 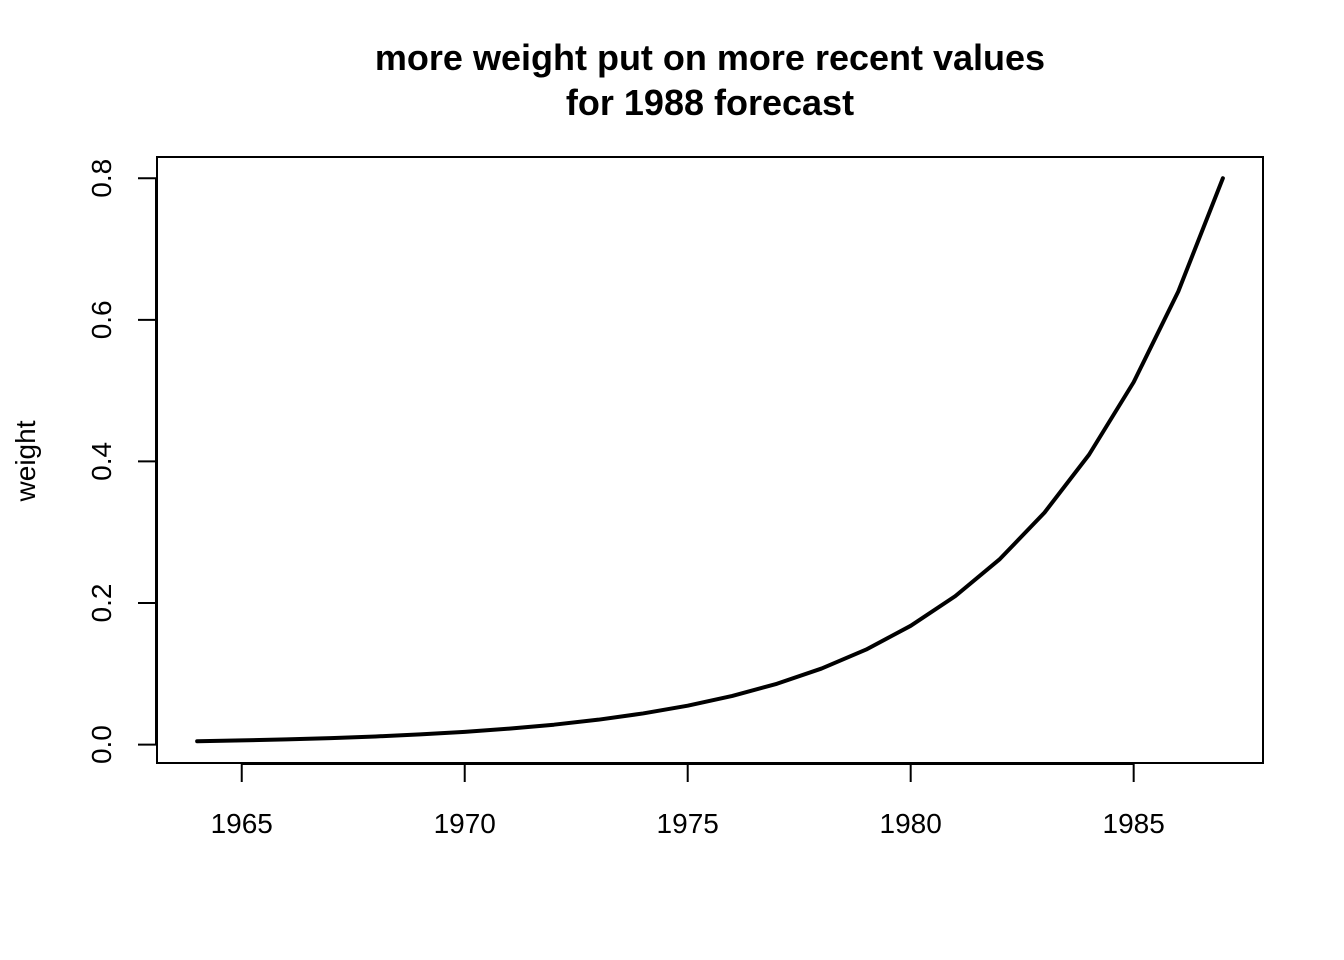 I want to click on x-tick-label: 1965, so click(x=242, y=823).